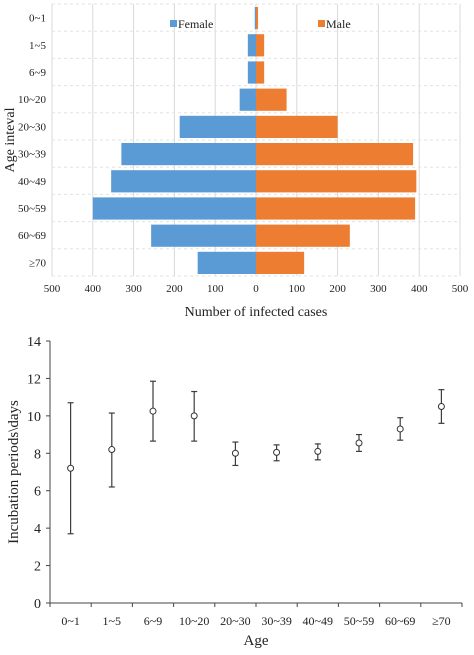 This screenshot has width=474, height=655. I want to click on x-tick-label: 50~59, so click(359, 621).